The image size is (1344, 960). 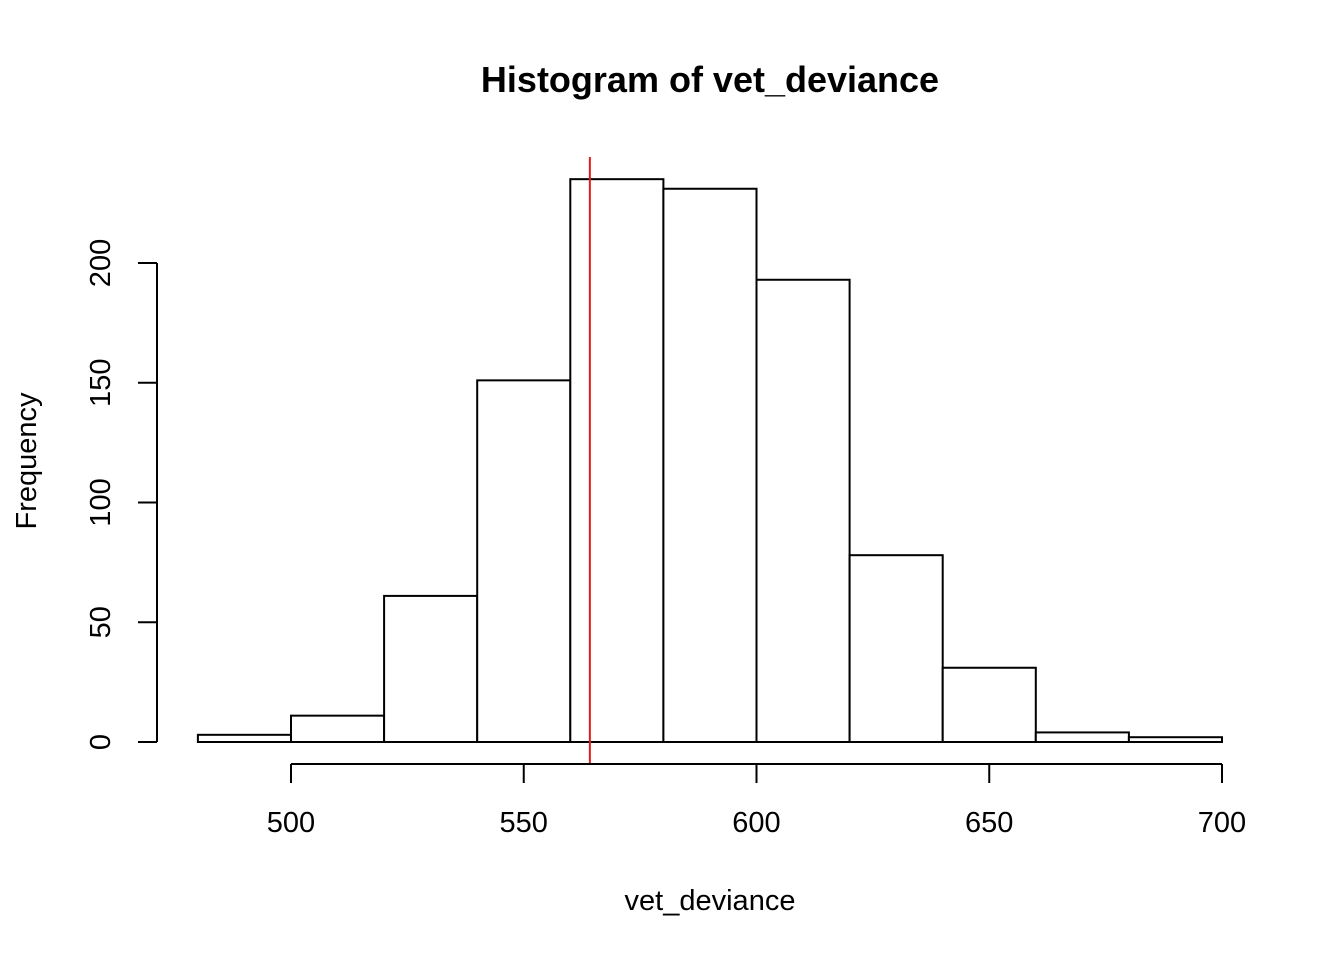 What do you see at coordinates (756, 801) in the screenshot?
I see `x-axis: 500 550 600 650 700` at bounding box center [756, 801].